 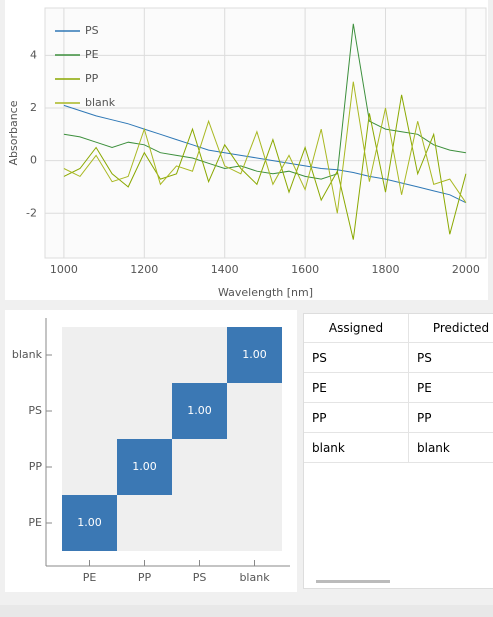 I want to click on y-tick-label: blank, so click(x=27, y=354).